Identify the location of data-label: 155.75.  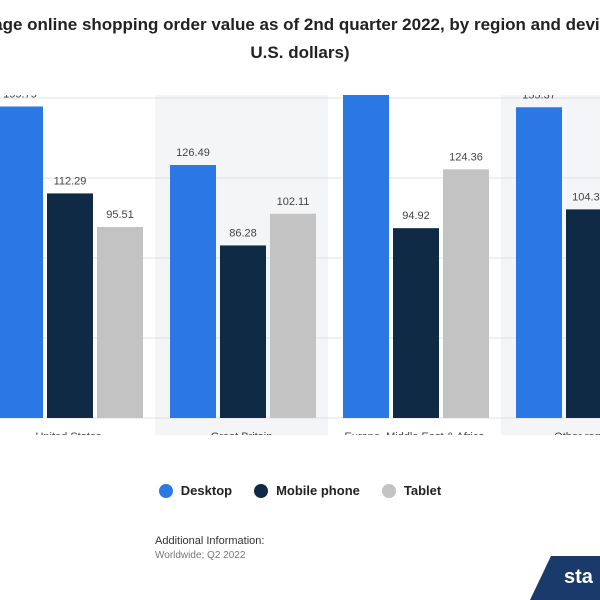
(20, 98).